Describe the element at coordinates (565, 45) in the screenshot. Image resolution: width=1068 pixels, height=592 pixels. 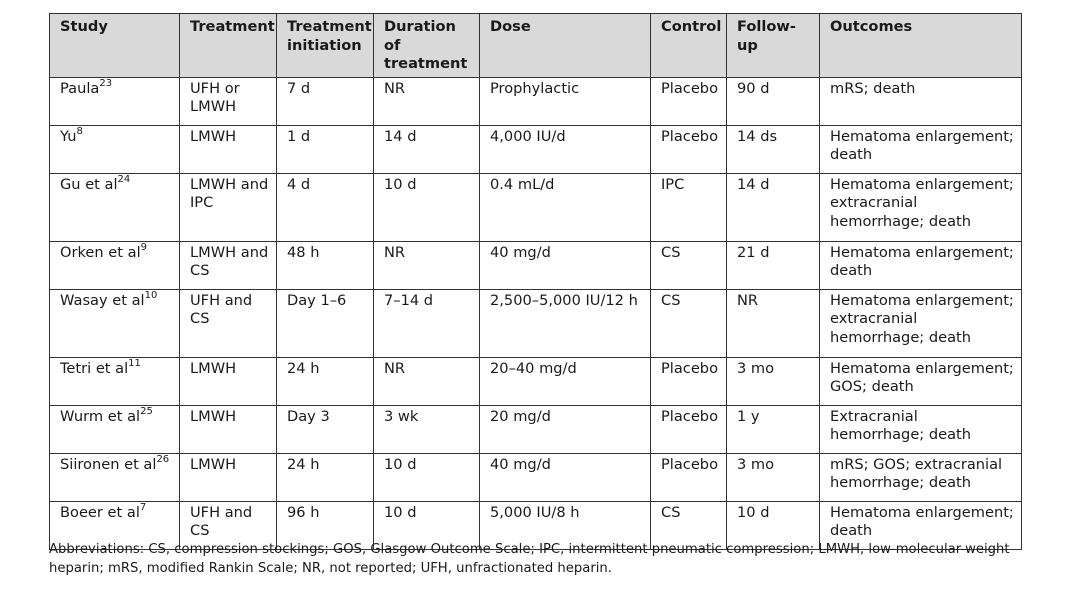
I see `col-header-dose: Dose` at that location.